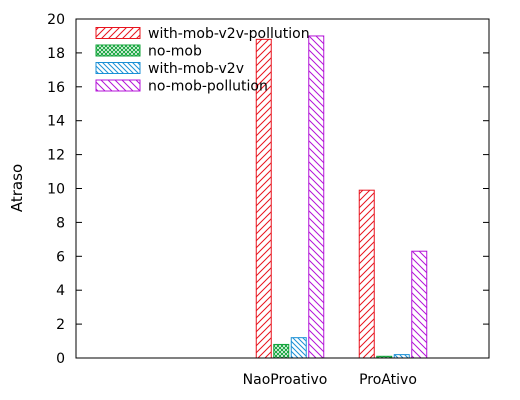 This screenshot has height=400, width=520. Describe the element at coordinates (281, 351) in the screenshot. I see `bar-no-mob-NaoProativo` at that location.